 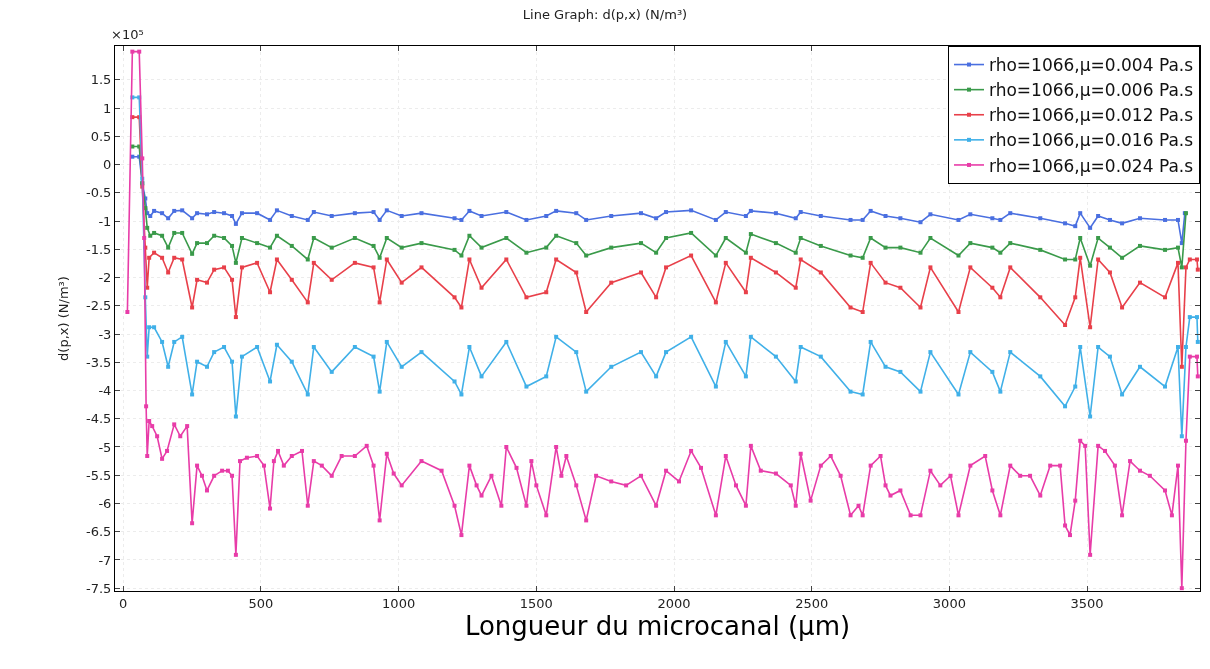 I want to click on y-tick-label: -7.5, so click(x=99, y=588).